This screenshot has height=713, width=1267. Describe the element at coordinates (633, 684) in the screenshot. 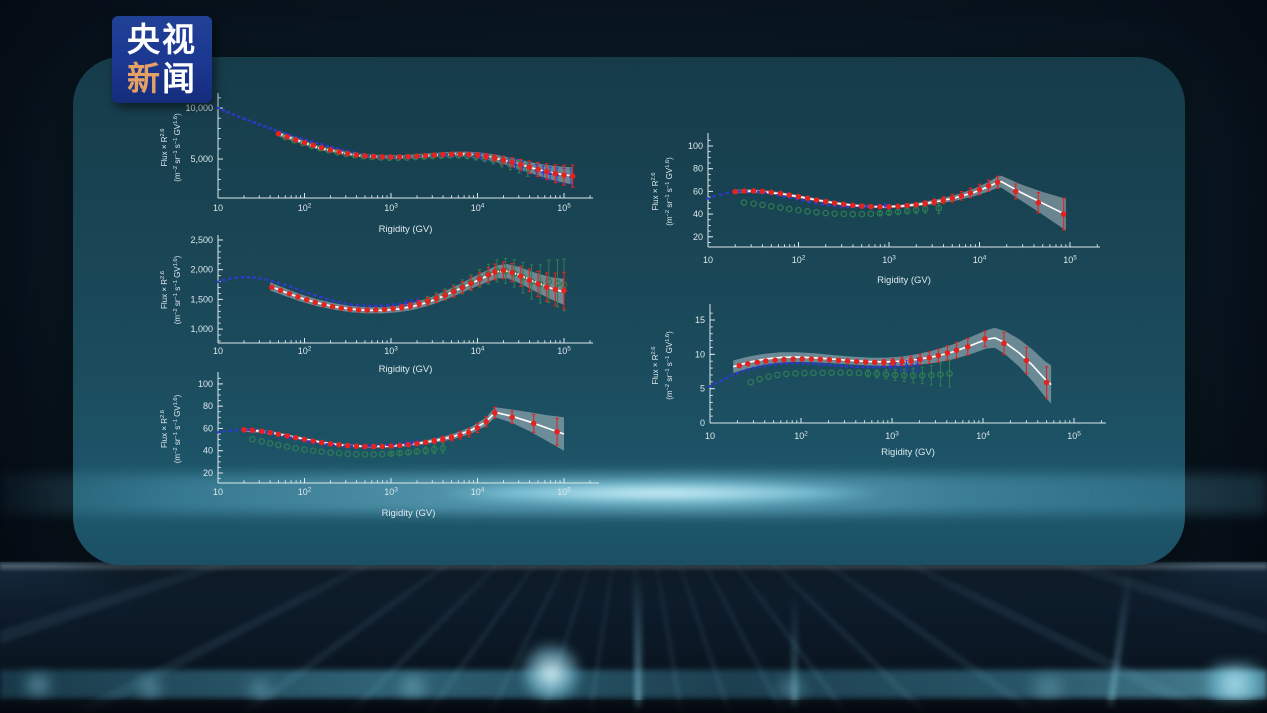

I see `floor-glow-band` at that location.